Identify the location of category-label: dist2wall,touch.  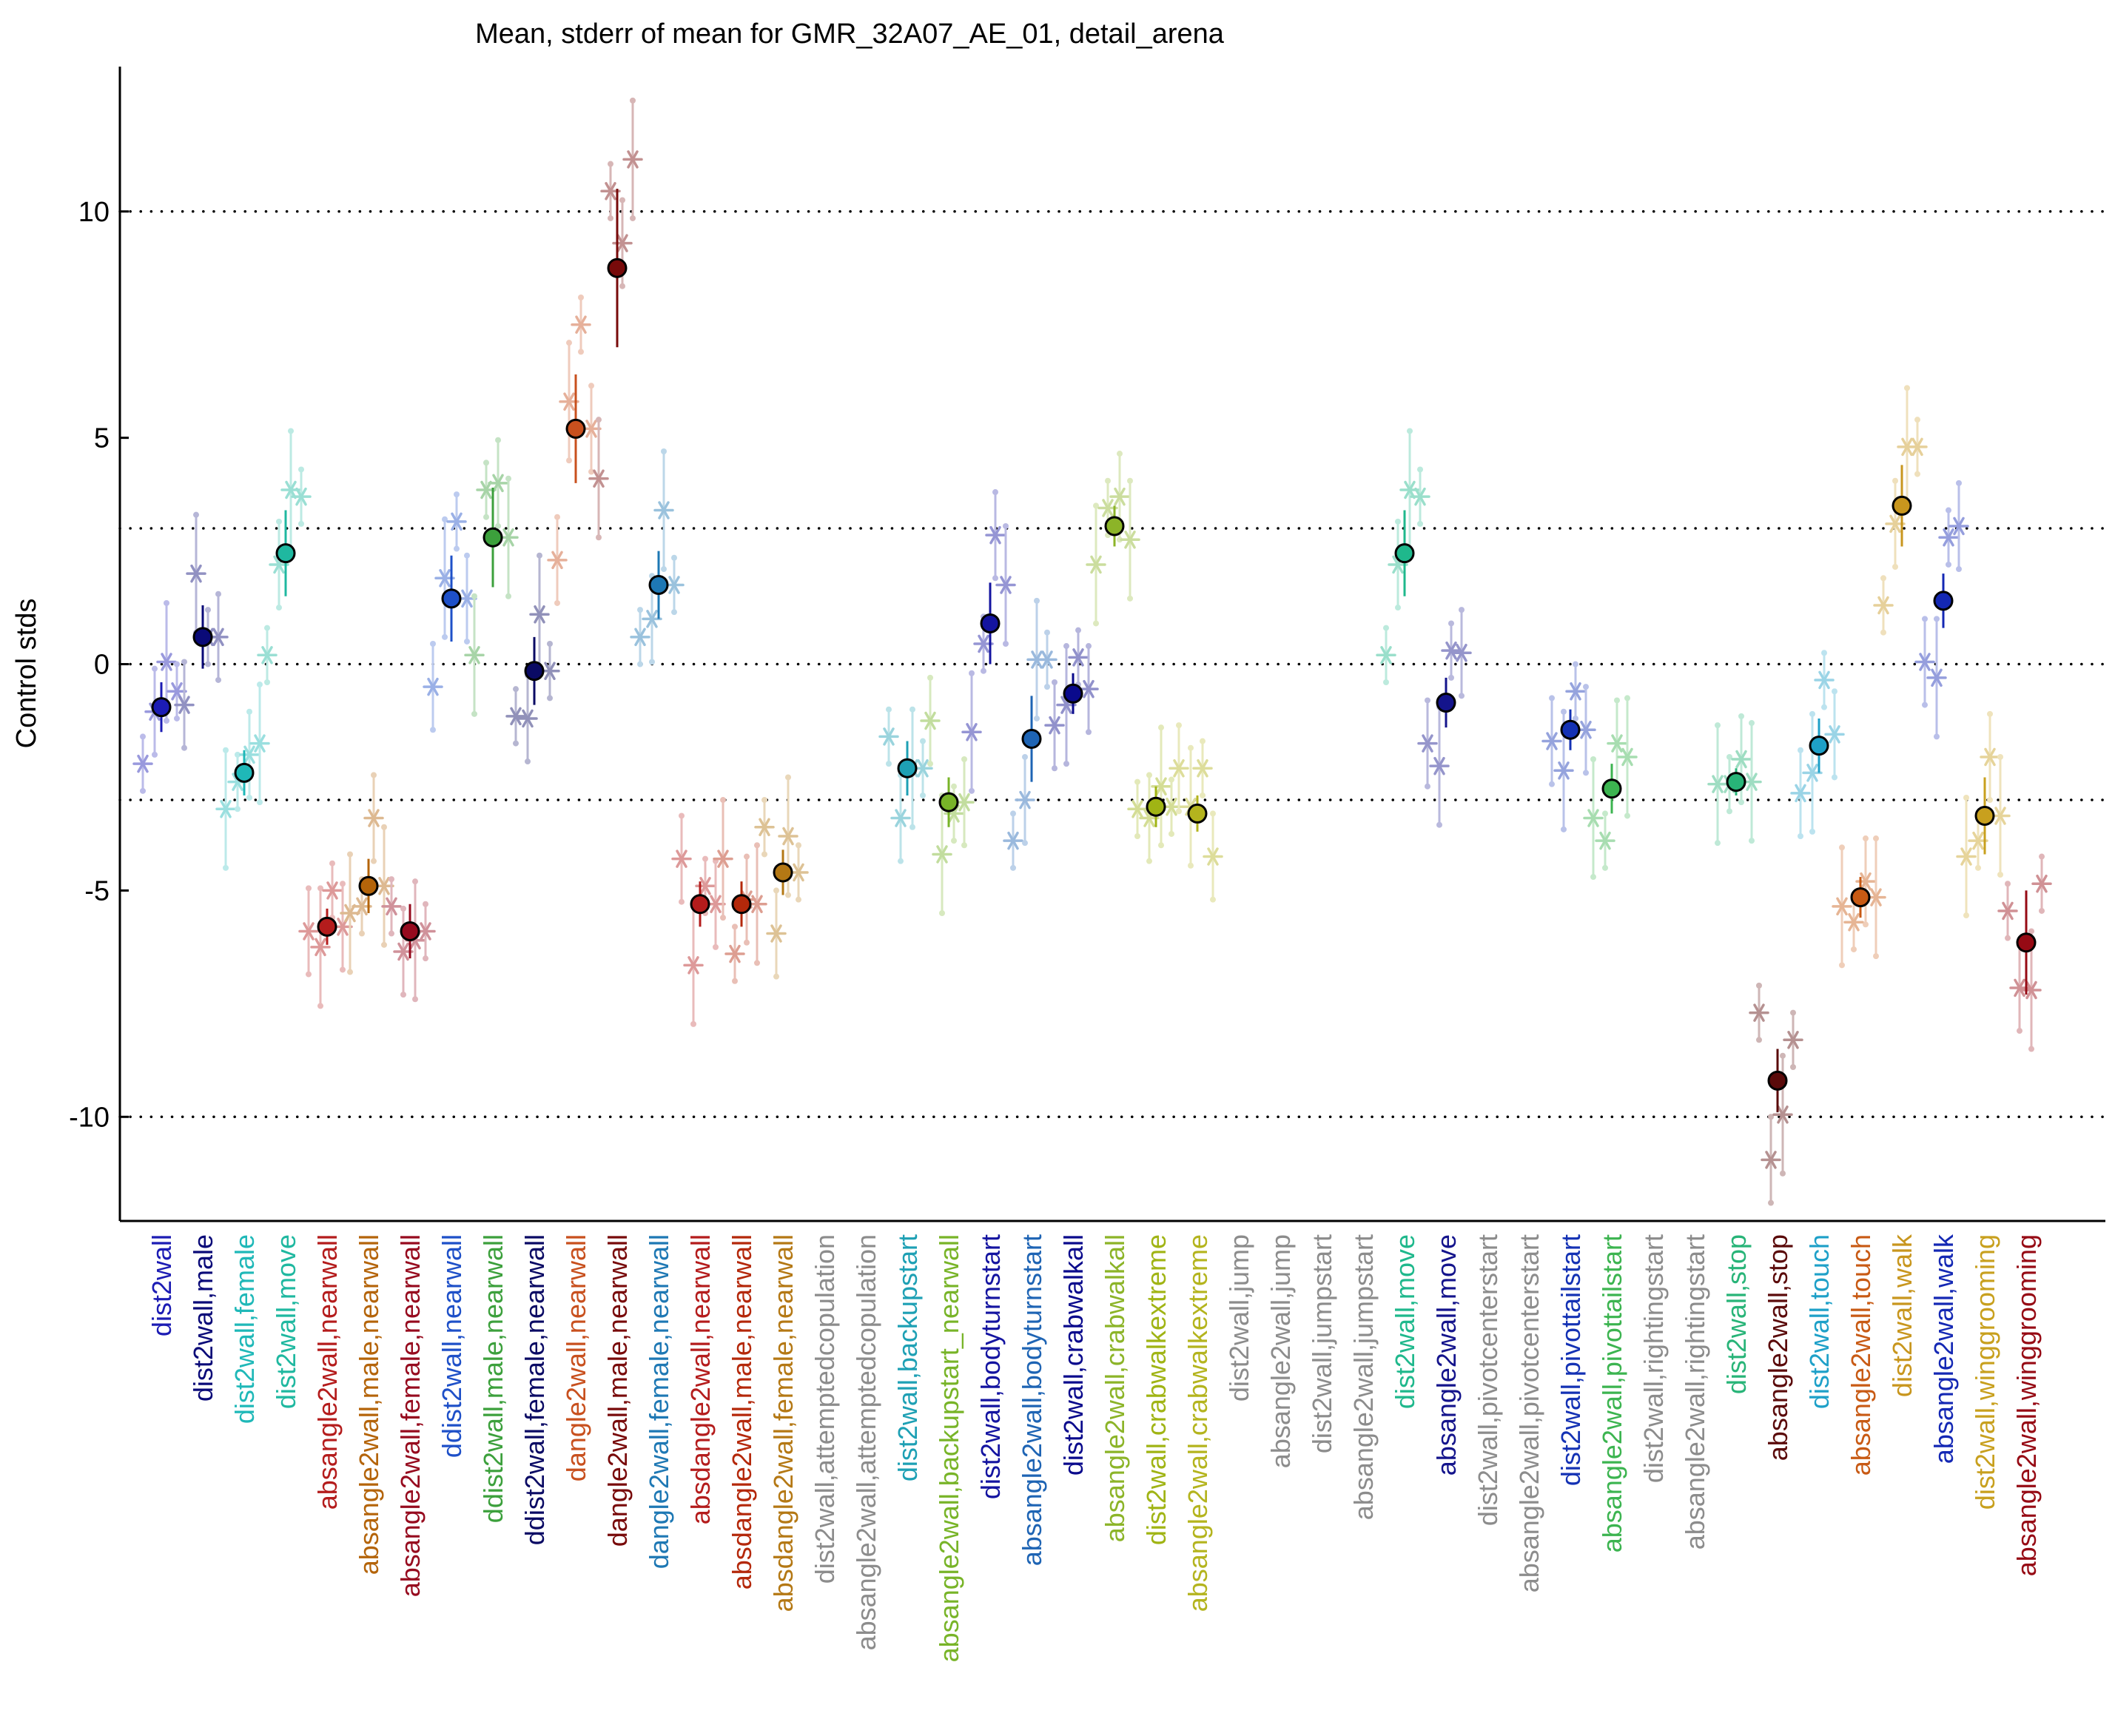
(1819, 1322).